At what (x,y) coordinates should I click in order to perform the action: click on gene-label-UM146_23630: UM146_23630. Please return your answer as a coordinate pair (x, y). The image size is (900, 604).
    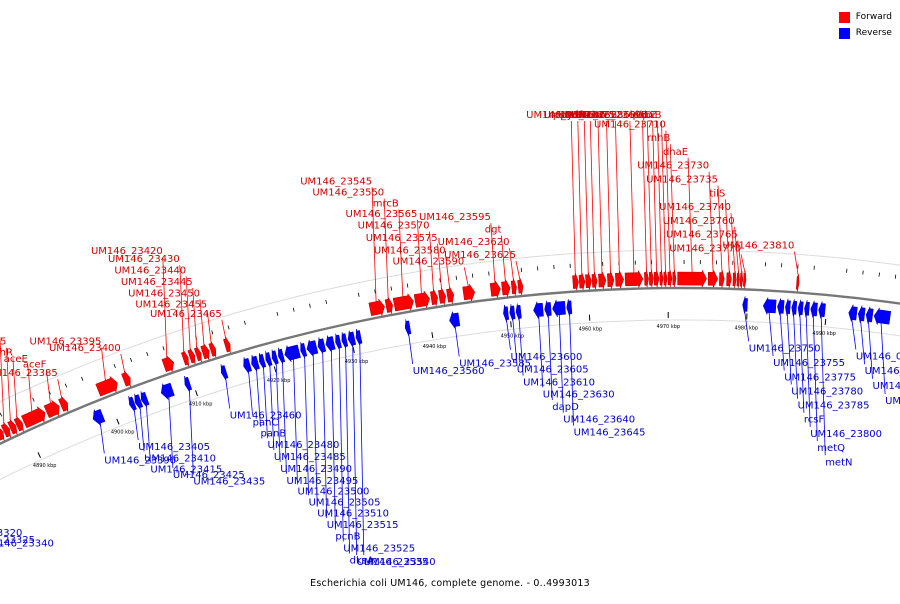
    Looking at the image, I should click on (579, 394).